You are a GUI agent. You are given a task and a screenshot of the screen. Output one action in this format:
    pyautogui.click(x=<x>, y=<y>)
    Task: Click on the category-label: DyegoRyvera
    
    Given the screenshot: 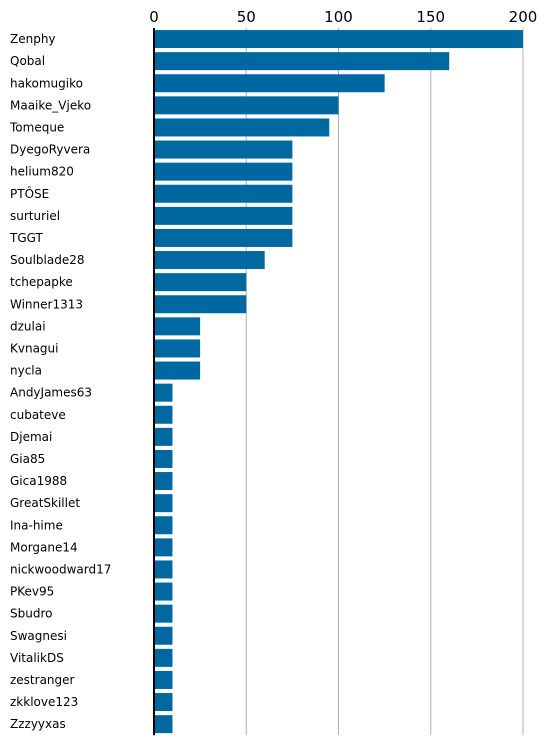 What is the action you would take?
    pyautogui.click(x=50, y=150)
    